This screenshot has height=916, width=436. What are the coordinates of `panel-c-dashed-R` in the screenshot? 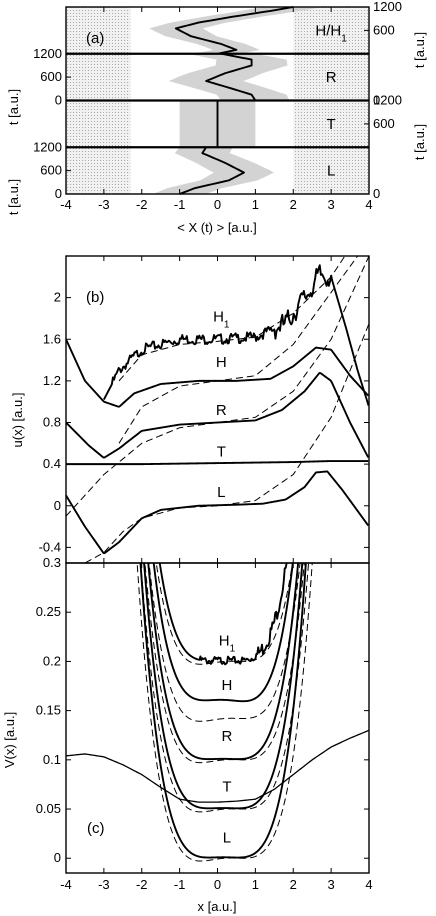 It's located at (224, 663).